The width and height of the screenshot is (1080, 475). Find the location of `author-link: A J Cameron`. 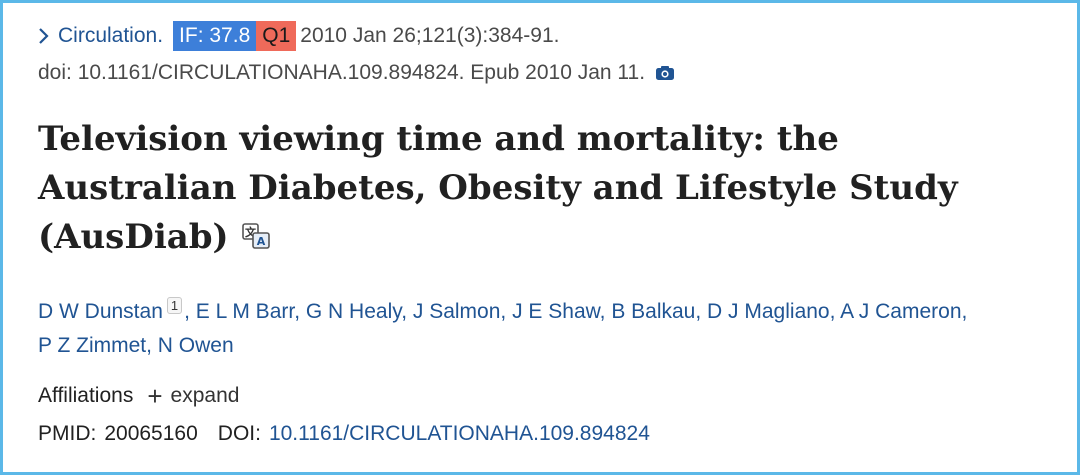

author-link: A J Cameron is located at coordinates (901, 311).